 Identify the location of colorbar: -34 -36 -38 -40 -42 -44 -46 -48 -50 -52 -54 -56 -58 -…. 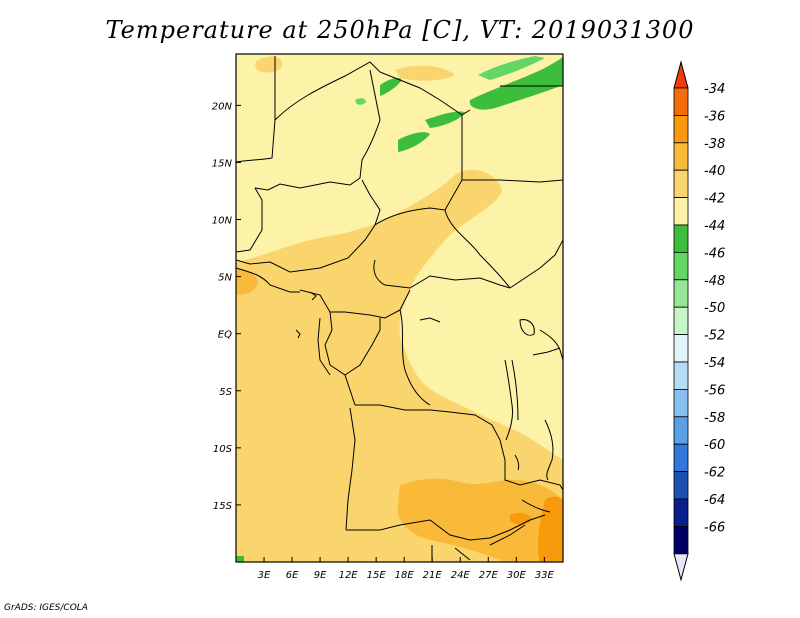
(699, 321).